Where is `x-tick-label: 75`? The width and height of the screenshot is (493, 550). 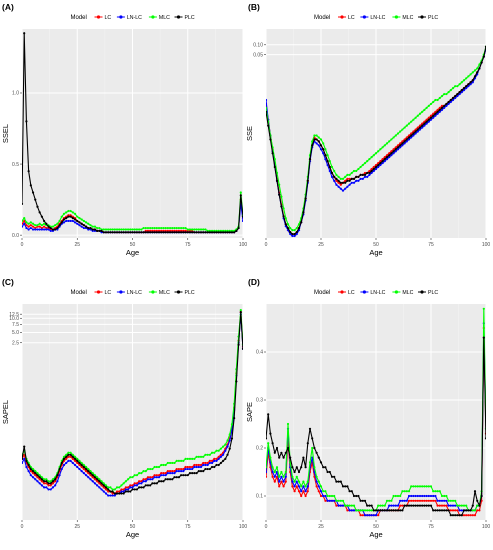
x-tick-label: 75 is located at coordinates (431, 527).